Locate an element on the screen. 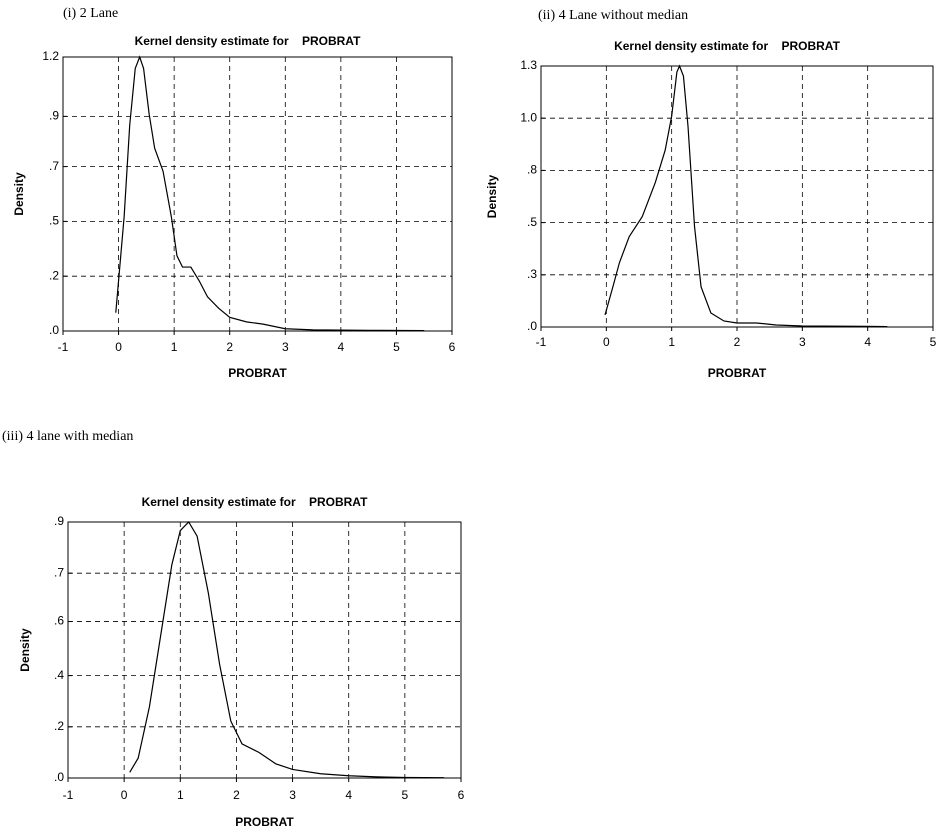  y-tick-label: .4 is located at coordinates (59, 675).